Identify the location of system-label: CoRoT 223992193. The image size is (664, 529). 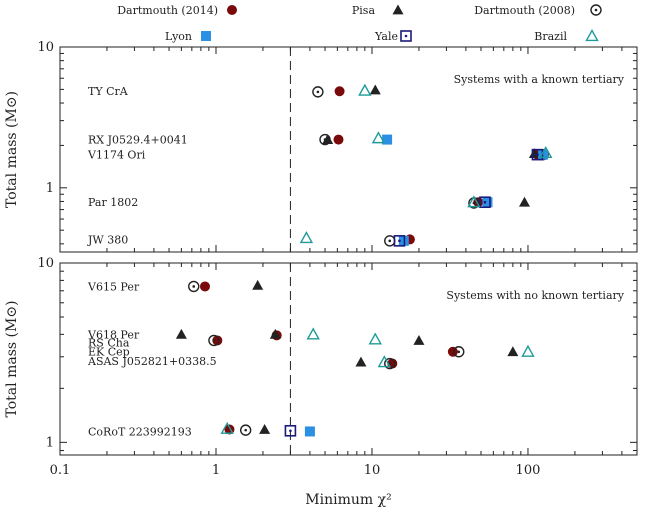
(140, 431).